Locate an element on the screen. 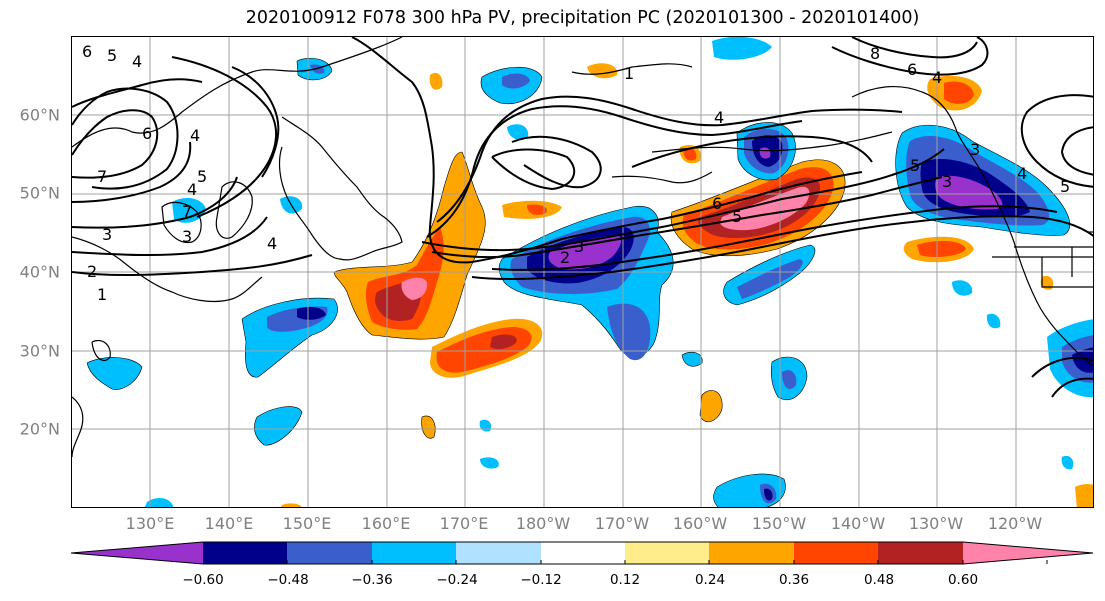 The width and height of the screenshot is (1105, 601). colorbar-tick-label: 0.36 is located at coordinates (794, 580).